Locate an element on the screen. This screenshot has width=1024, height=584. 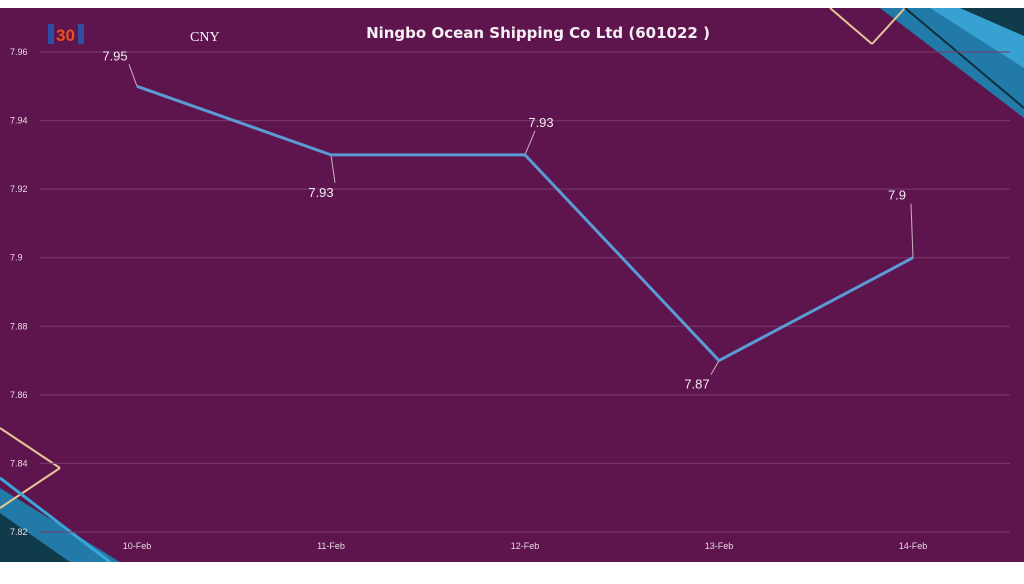
decor-dark-band is located at coordinates (992, 22).